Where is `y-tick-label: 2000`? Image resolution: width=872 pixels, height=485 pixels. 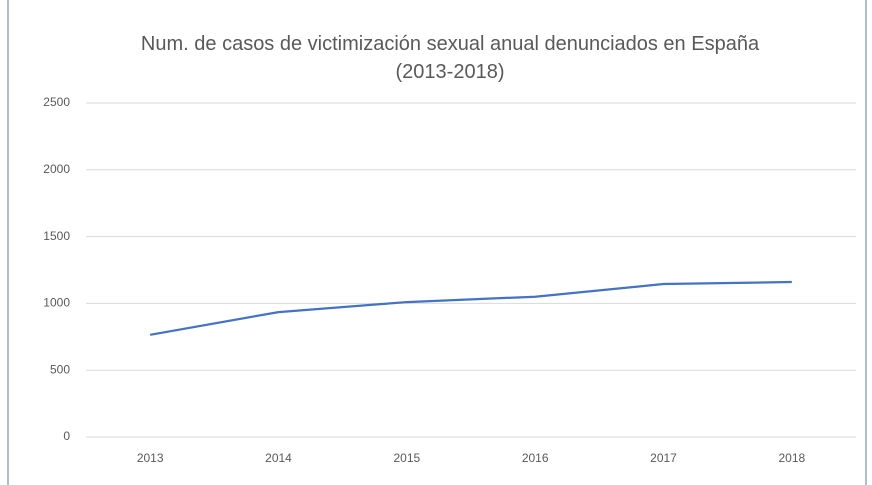
y-tick-label: 2000 is located at coordinates (56, 169).